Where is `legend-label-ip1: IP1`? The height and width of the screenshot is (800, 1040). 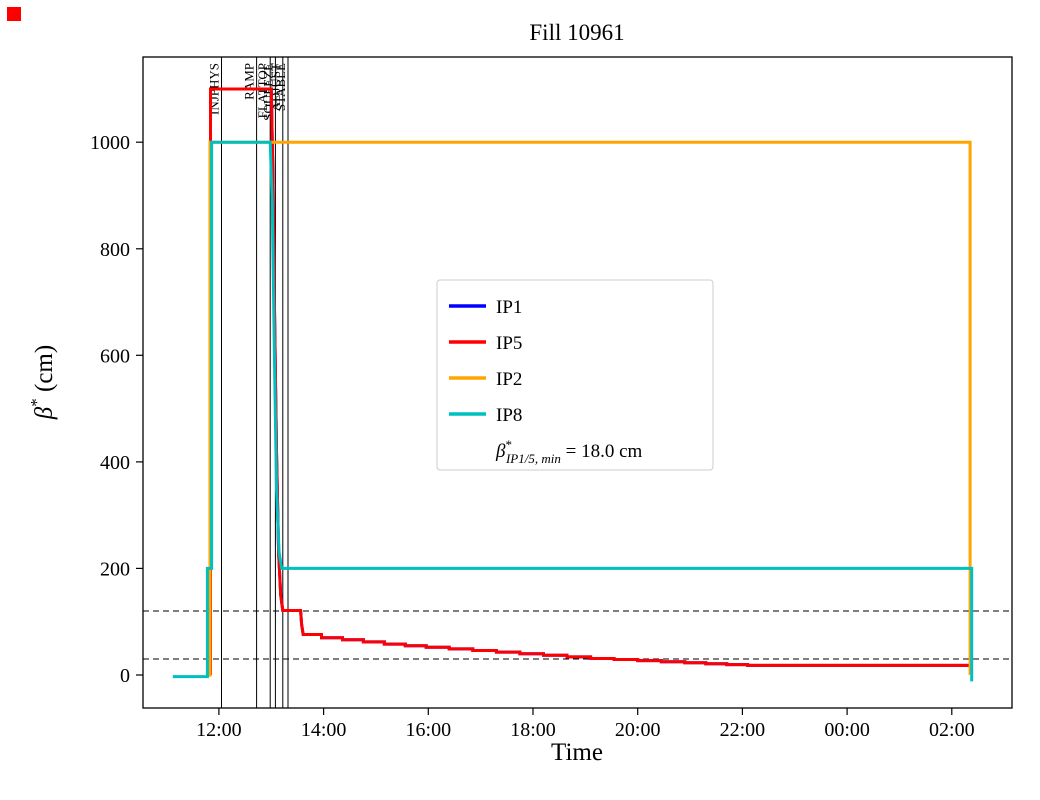
legend-label-ip1: IP1 is located at coordinates (509, 307).